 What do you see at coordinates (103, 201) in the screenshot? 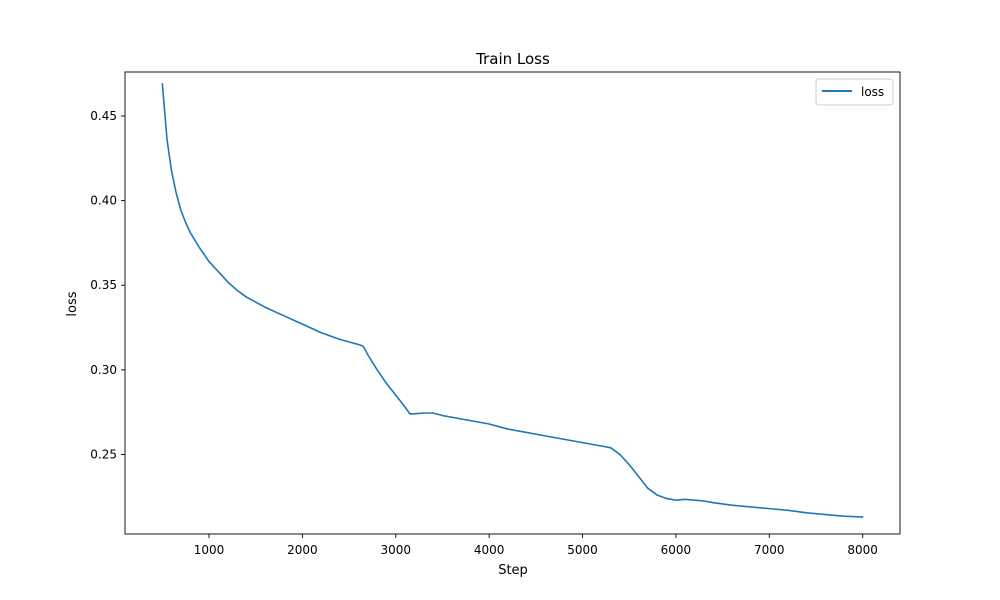
I see `y-tick-label: 0.40` at bounding box center [103, 201].